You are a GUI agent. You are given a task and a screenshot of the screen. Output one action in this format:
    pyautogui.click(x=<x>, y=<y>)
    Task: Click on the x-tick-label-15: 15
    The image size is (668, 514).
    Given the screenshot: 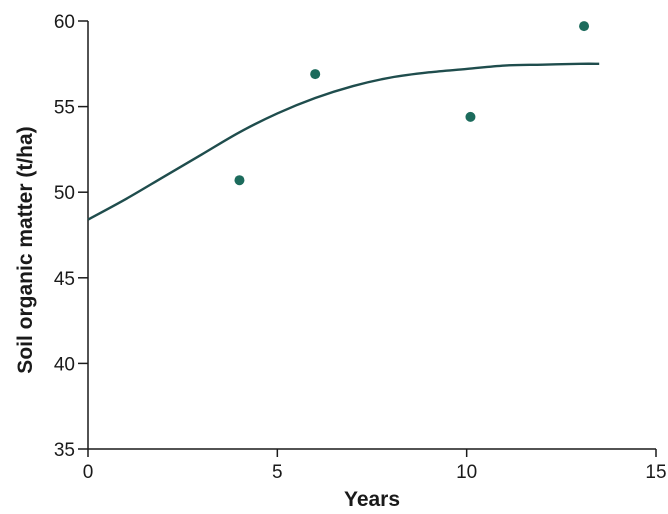 What is the action you would take?
    pyautogui.click(x=655, y=472)
    